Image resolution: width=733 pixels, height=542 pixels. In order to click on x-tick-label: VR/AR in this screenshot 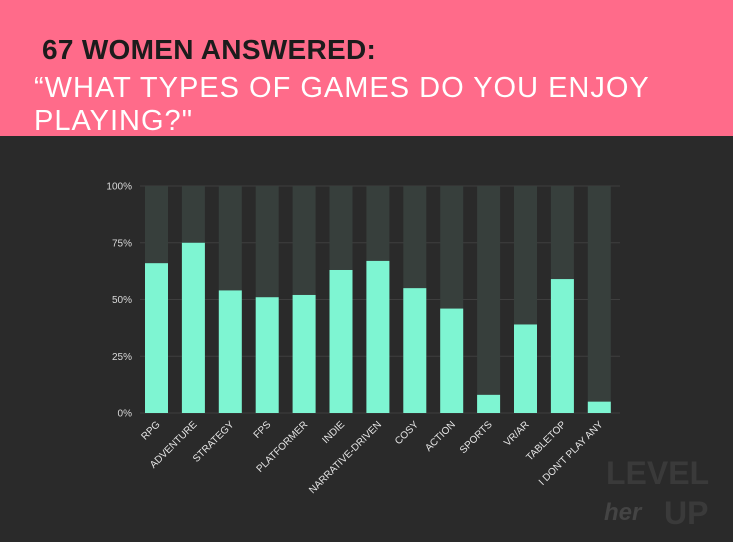, I will do `click(516, 433)`.